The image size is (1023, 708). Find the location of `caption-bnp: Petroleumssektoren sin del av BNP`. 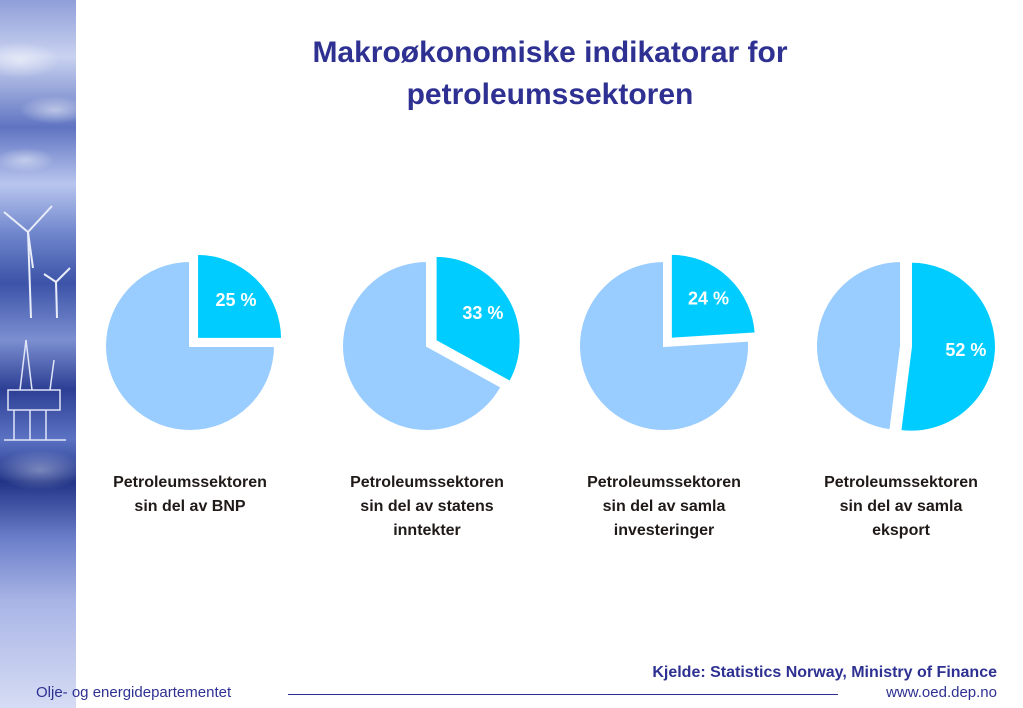

caption-bnp: Petroleumssektoren sin del av BNP is located at coordinates (190, 495).